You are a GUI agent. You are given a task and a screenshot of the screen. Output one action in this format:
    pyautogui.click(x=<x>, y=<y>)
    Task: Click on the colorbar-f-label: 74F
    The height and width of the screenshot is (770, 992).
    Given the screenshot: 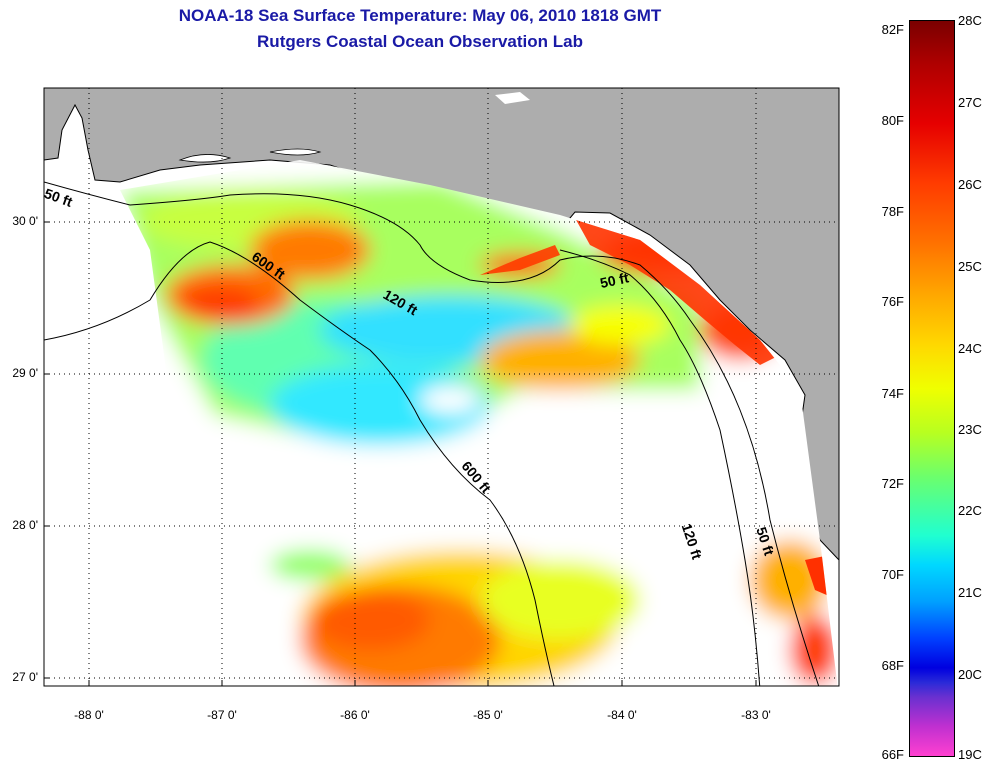 What is the action you would take?
    pyautogui.click(x=892, y=393)
    